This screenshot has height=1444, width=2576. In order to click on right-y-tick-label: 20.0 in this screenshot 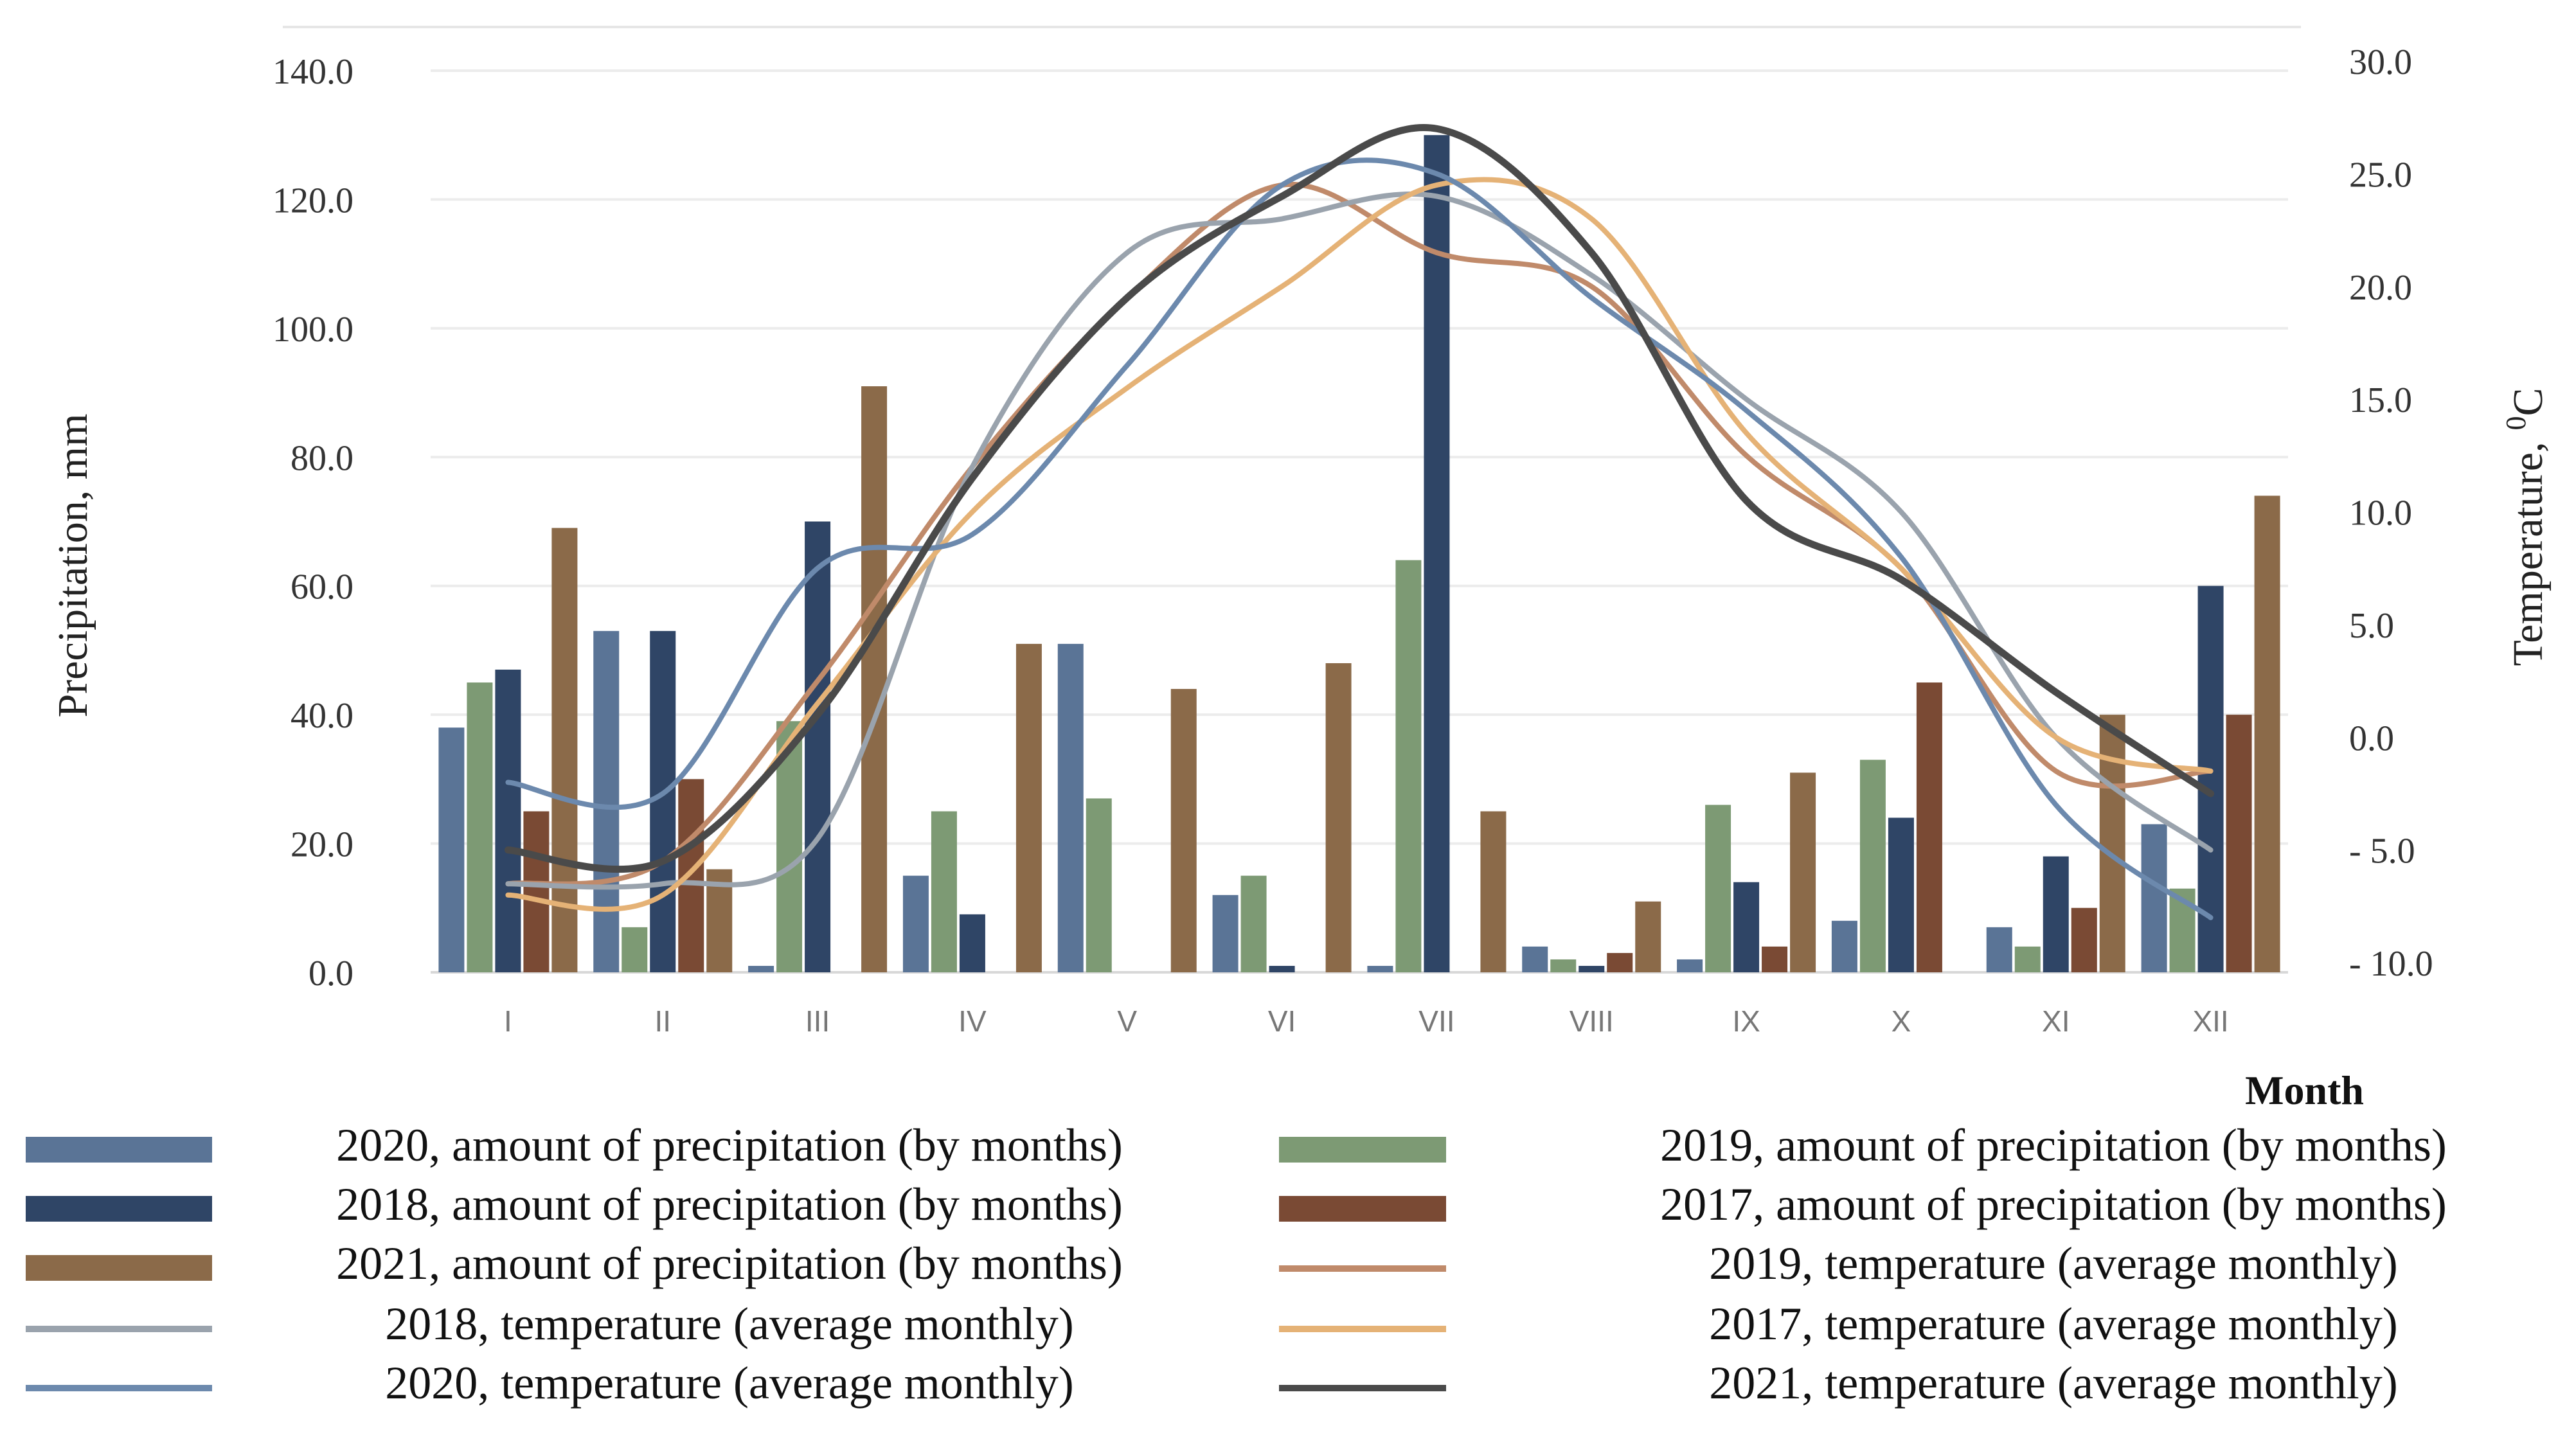, I will do `click(2380, 288)`.